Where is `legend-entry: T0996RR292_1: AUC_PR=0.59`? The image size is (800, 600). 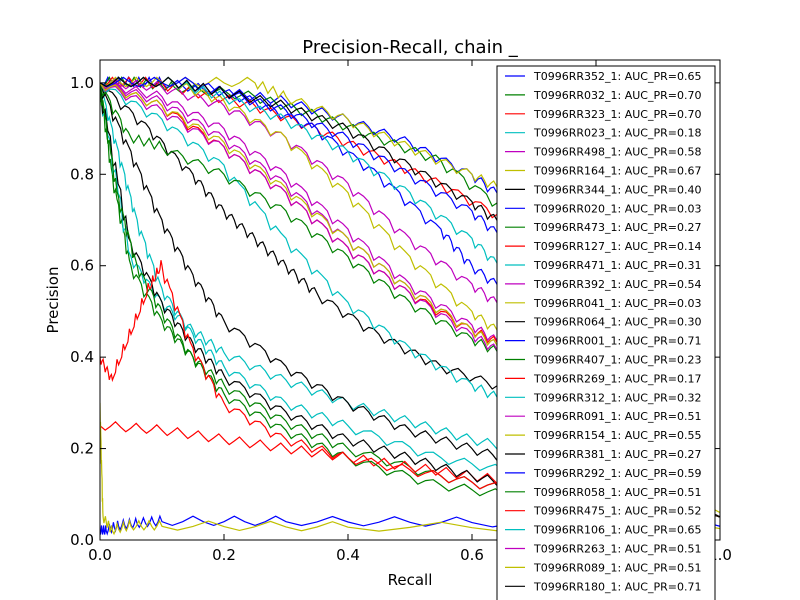 legend-entry: T0996RR292_1: AUC_PR=0.59 is located at coordinates (617, 473).